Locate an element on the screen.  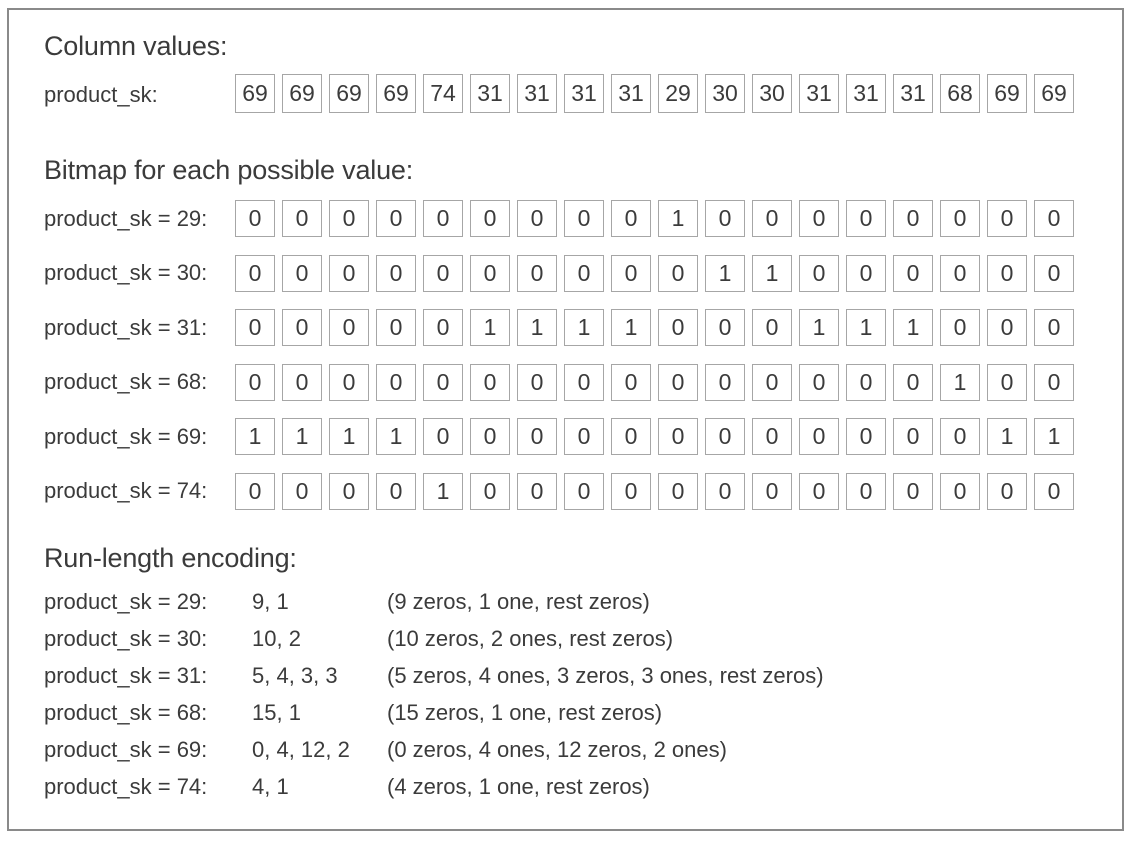
bitmap-row: product_sk = 74: 0 0 0 0 1 0 0 0 0 0 0 0 0 0 0 0 0 0 is located at coordinates (559, 491).